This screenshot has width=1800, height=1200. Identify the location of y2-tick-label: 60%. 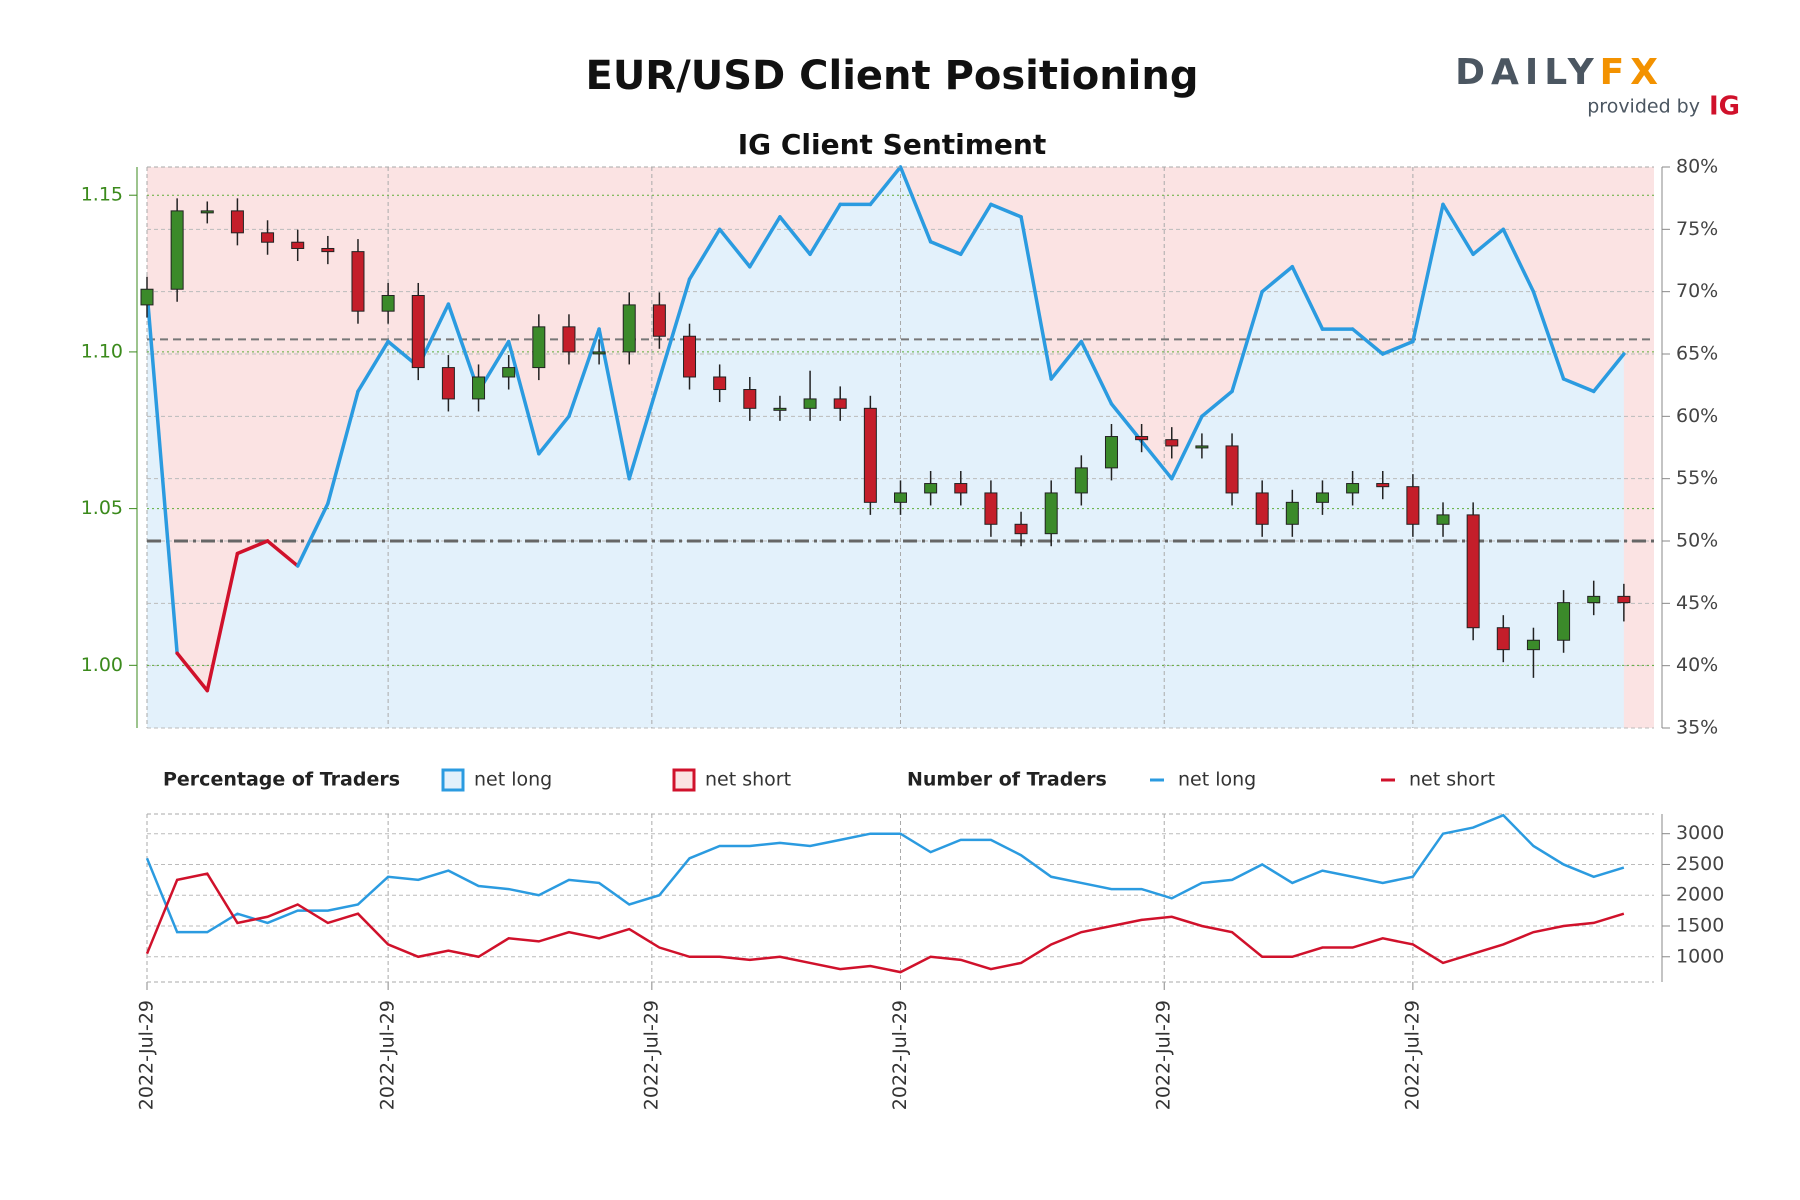
(1697, 416).